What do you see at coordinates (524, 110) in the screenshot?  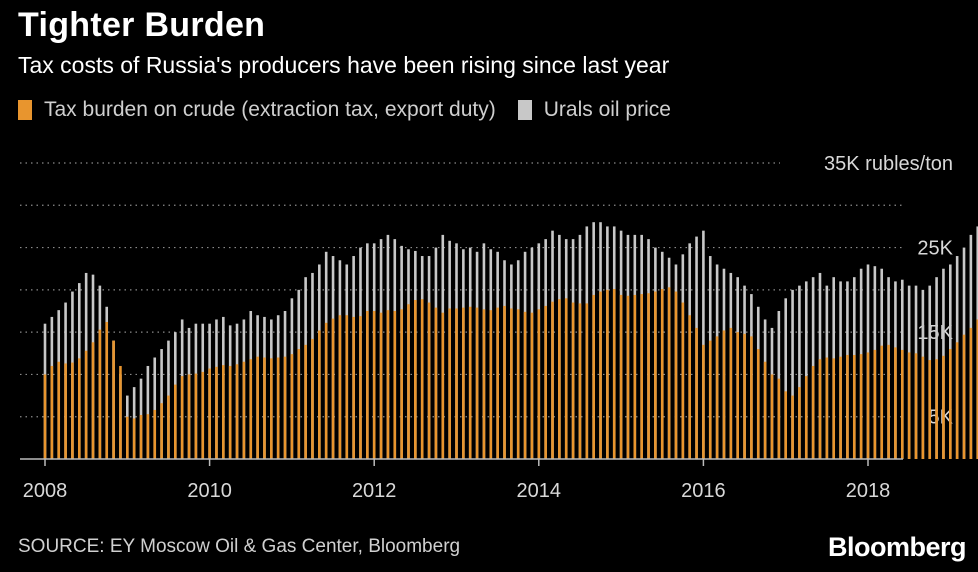 I see `legend-swatch-price` at bounding box center [524, 110].